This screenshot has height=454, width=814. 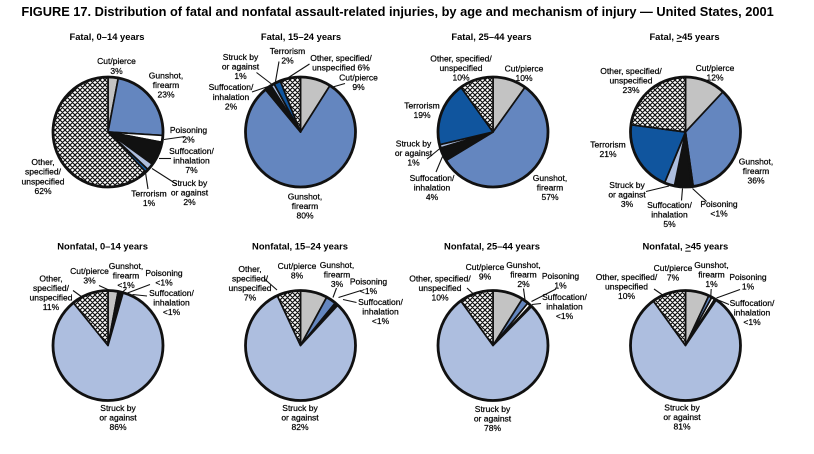 I want to click on svg-text: Fatal, 15–24 years, so click(x=301, y=36).